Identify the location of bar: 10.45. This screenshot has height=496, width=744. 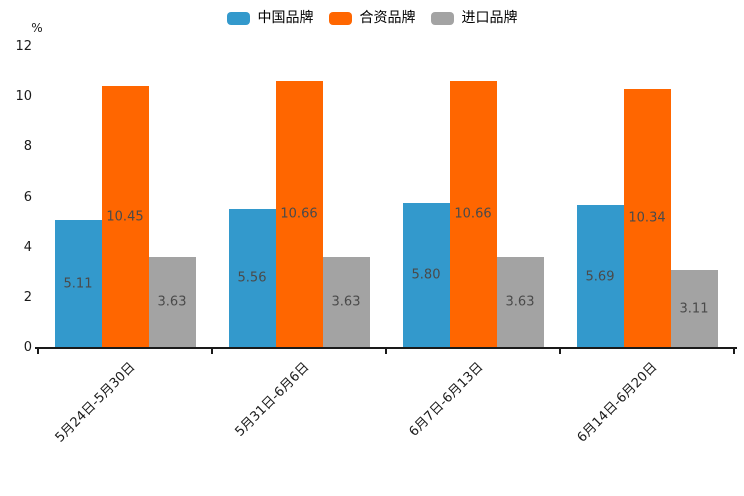
(125, 216).